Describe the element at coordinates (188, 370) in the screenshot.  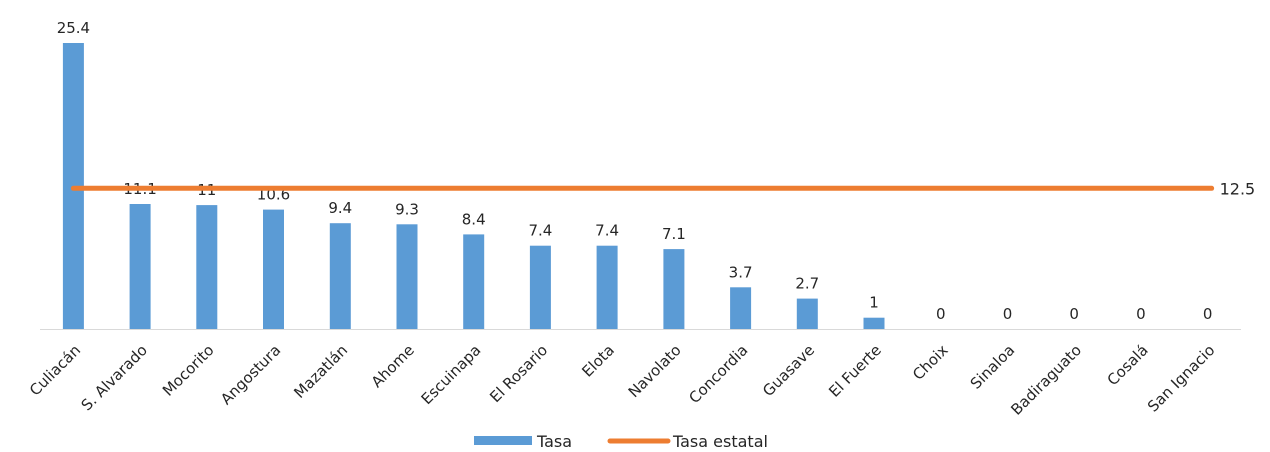
I see `category-label-2: Mocorito` at that location.